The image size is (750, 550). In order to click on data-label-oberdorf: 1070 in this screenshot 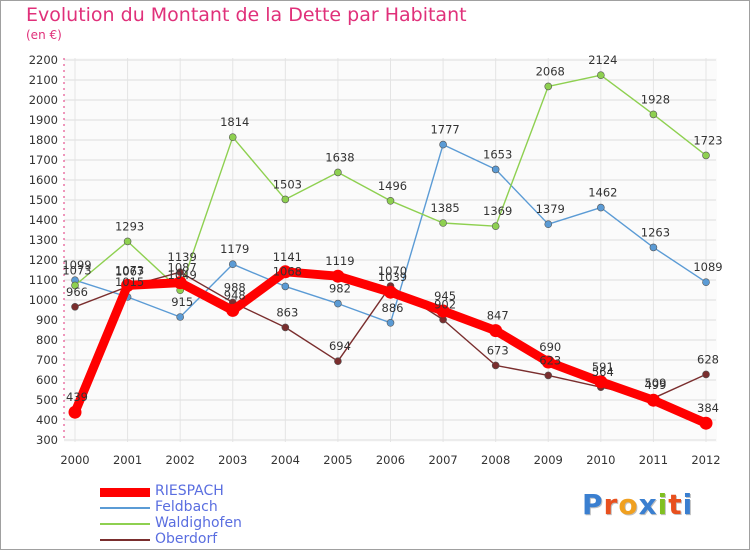, I will do `click(392, 271)`.